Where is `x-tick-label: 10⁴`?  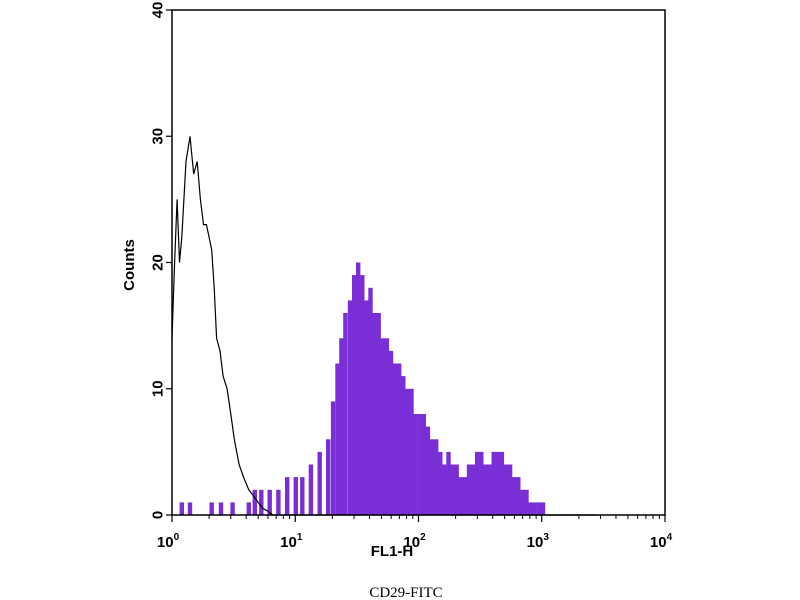
x-tick-label: 10⁴ is located at coordinates (661, 541).